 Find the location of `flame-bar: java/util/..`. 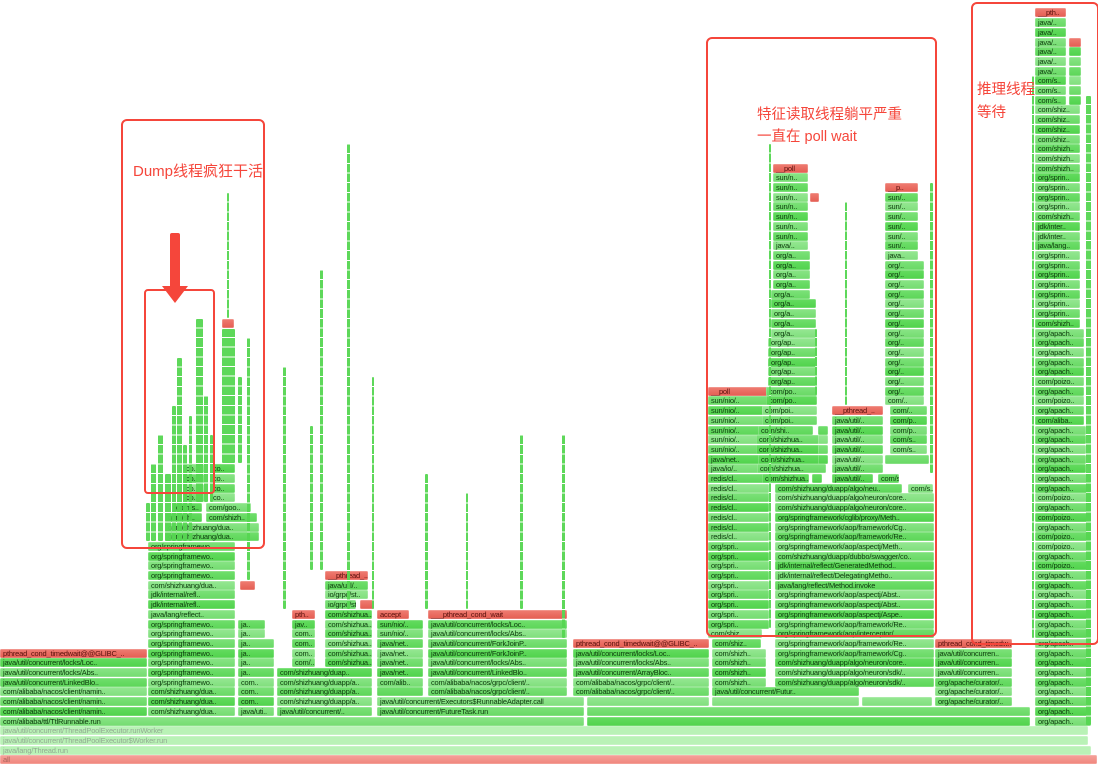

flame-bar: java/util/.. is located at coordinates (853, 478).